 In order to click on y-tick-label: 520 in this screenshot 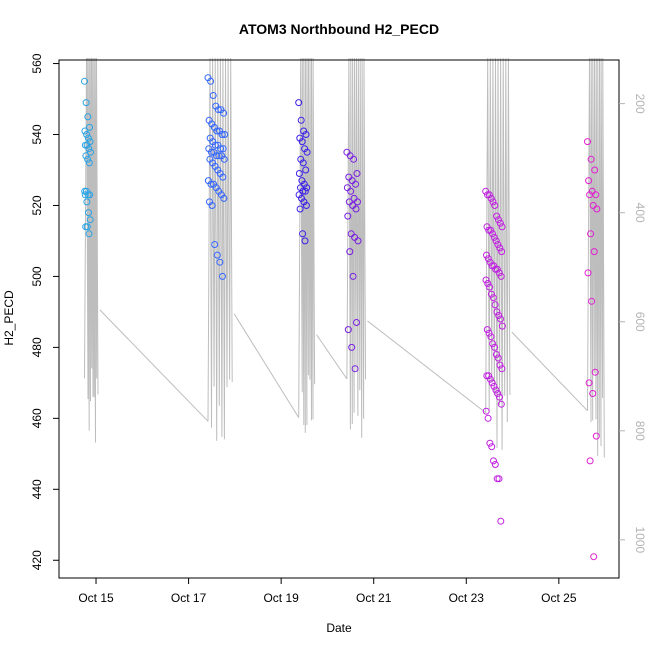, I will do `click(37, 205)`.